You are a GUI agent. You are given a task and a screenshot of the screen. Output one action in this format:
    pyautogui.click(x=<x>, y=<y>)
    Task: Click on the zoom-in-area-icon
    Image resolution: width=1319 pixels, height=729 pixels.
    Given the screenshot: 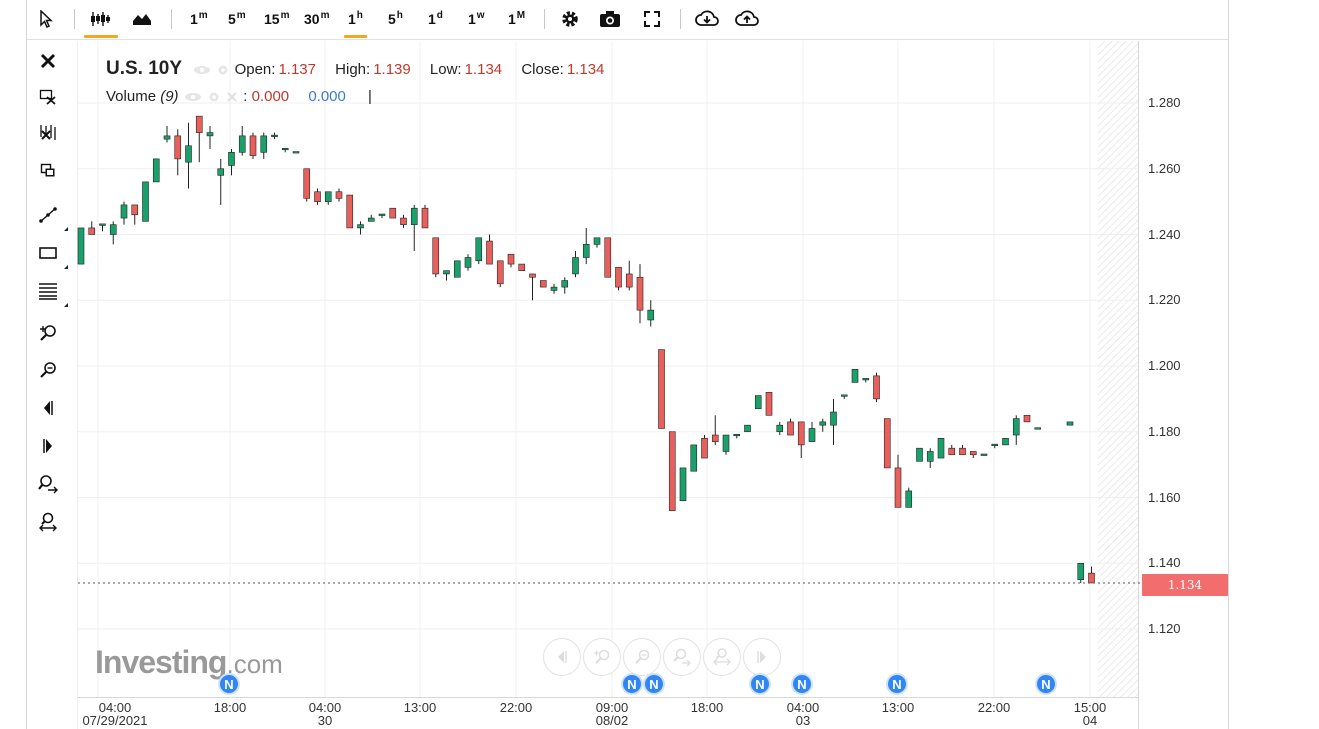 What is the action you would take?
    pyautogui.click(x=48, y=484)
    